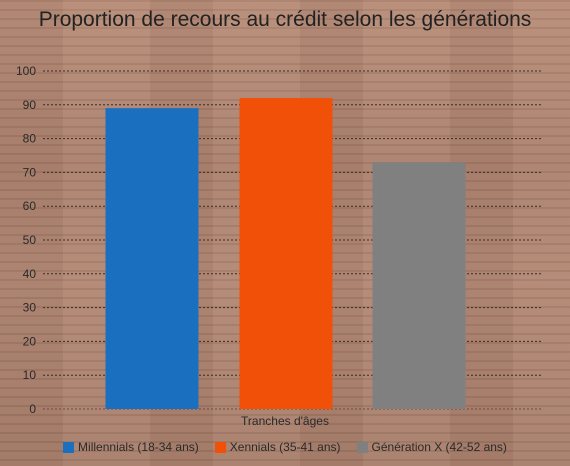  What do you see at coordinates (30, 139) in the screenshot?
I see `y-tick-label: 80` at bounding box center [30, 139].